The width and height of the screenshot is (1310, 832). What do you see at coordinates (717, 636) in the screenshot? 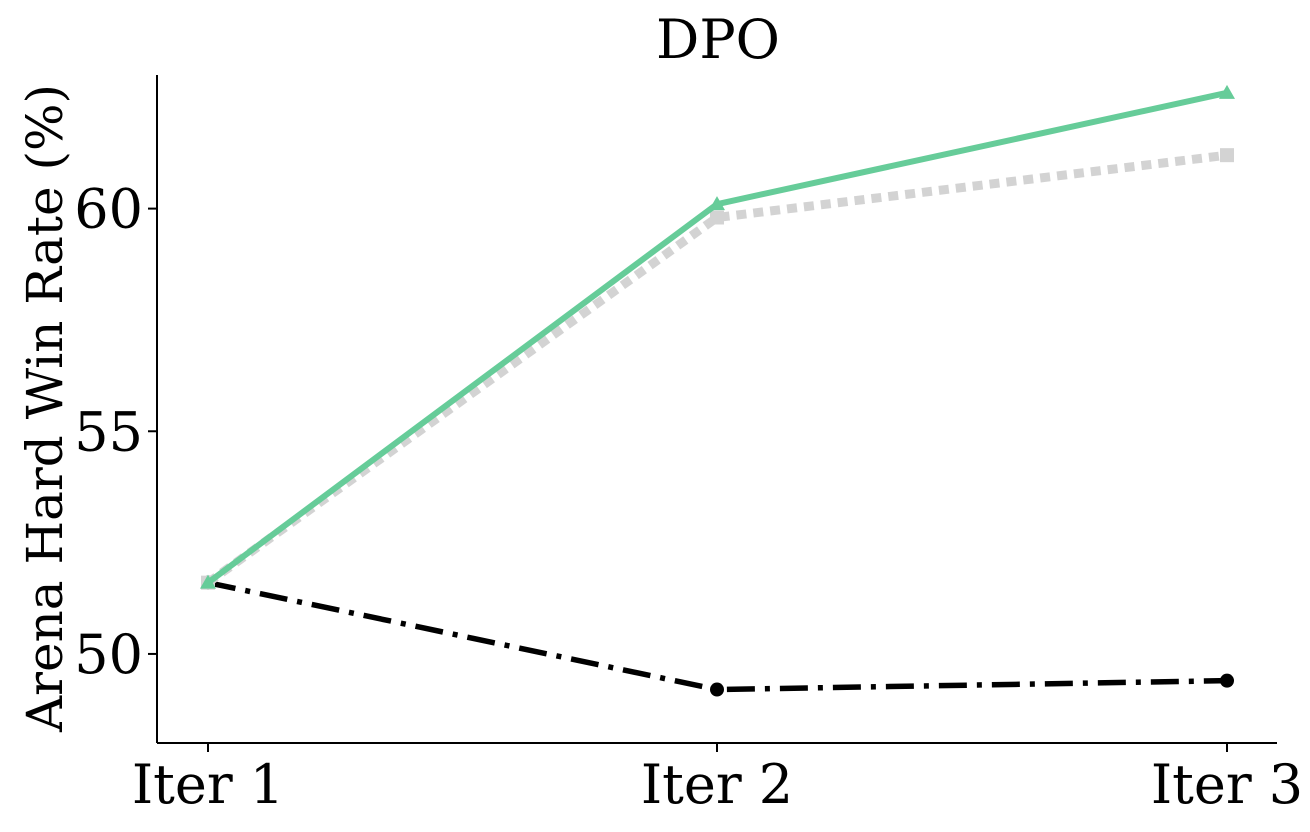
I see `series-3-line` at bounding box center [717, 636].